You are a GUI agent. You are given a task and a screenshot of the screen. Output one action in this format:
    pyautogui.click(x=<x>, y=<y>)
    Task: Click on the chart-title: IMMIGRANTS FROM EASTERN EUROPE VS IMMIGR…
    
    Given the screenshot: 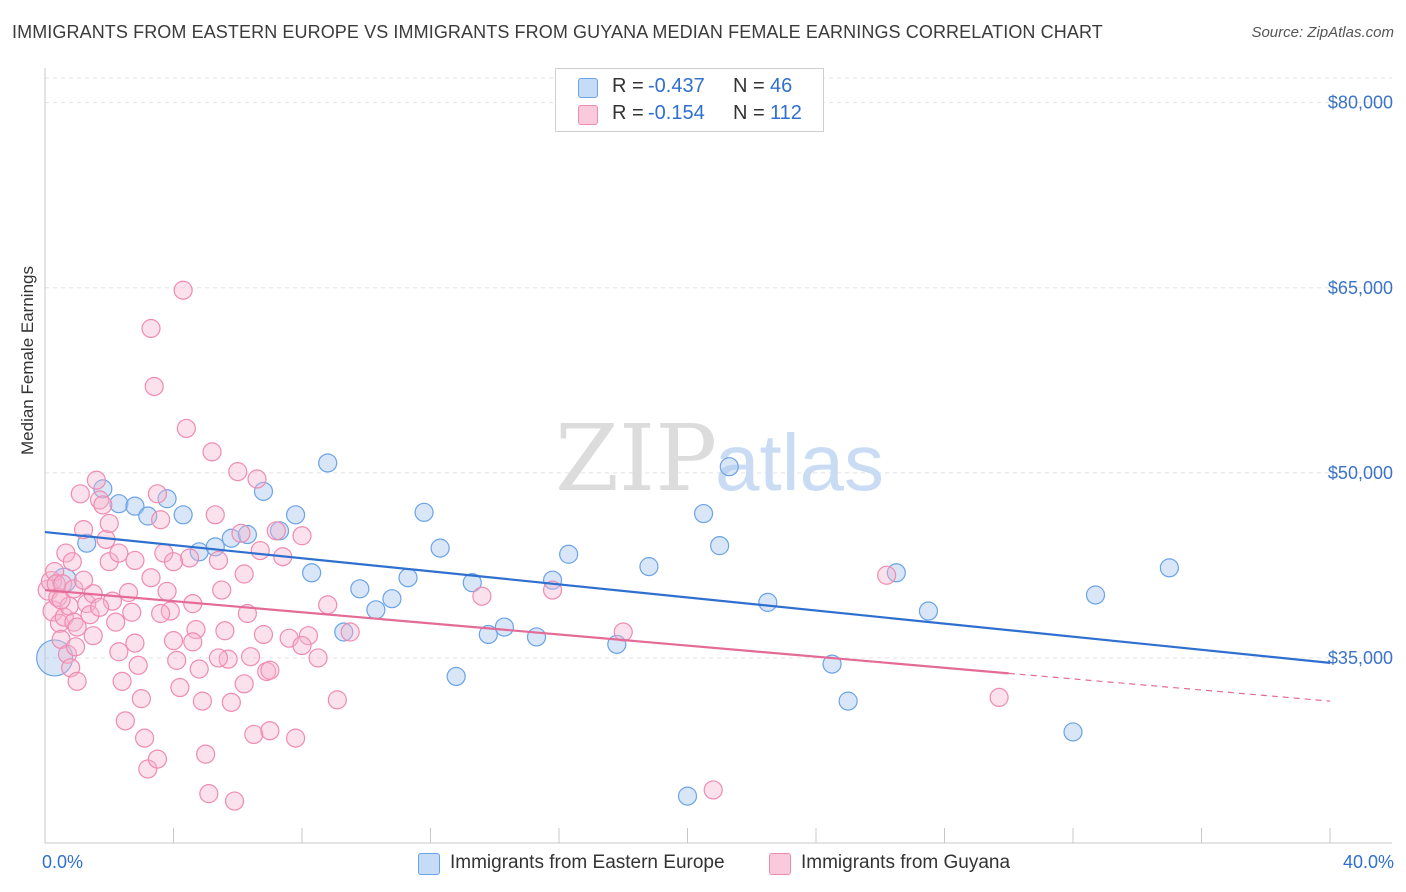 What is the action you would take?
    pyautogui.click(x=557, y=32)
    